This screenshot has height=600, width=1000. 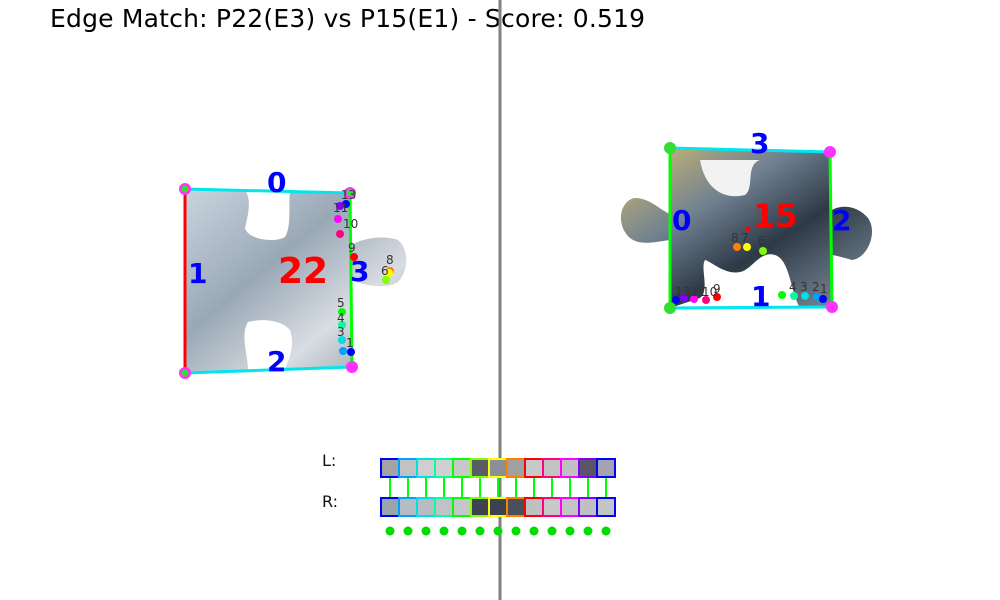 I want to click on right-pt-label: 7, so click(x=745, y=238).